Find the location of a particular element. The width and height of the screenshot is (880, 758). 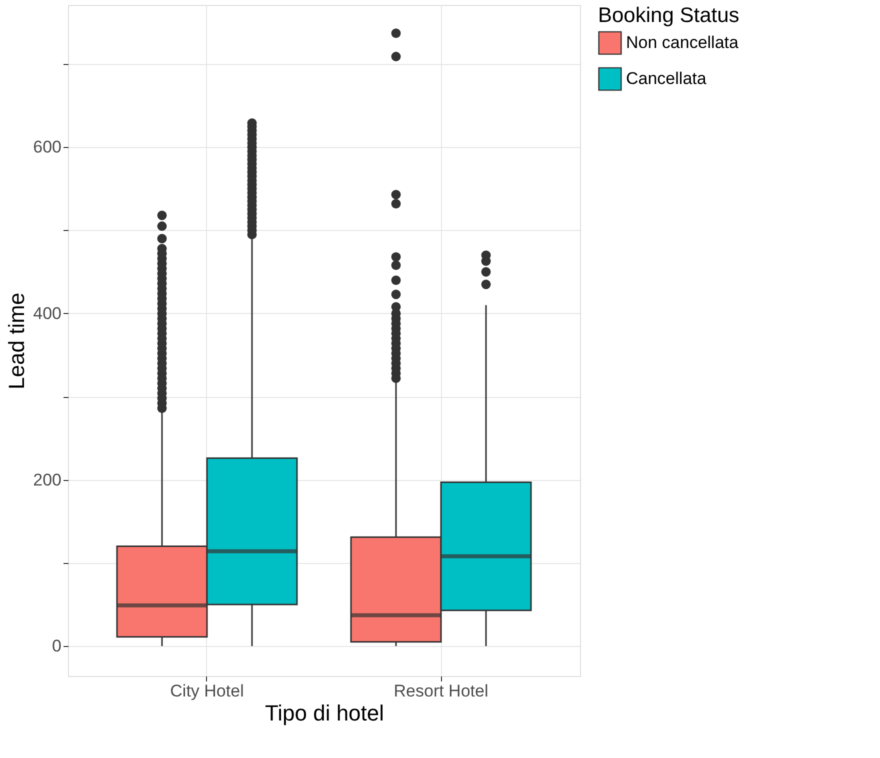

y-tick-label: 200 is located at coordinates (47, 480).